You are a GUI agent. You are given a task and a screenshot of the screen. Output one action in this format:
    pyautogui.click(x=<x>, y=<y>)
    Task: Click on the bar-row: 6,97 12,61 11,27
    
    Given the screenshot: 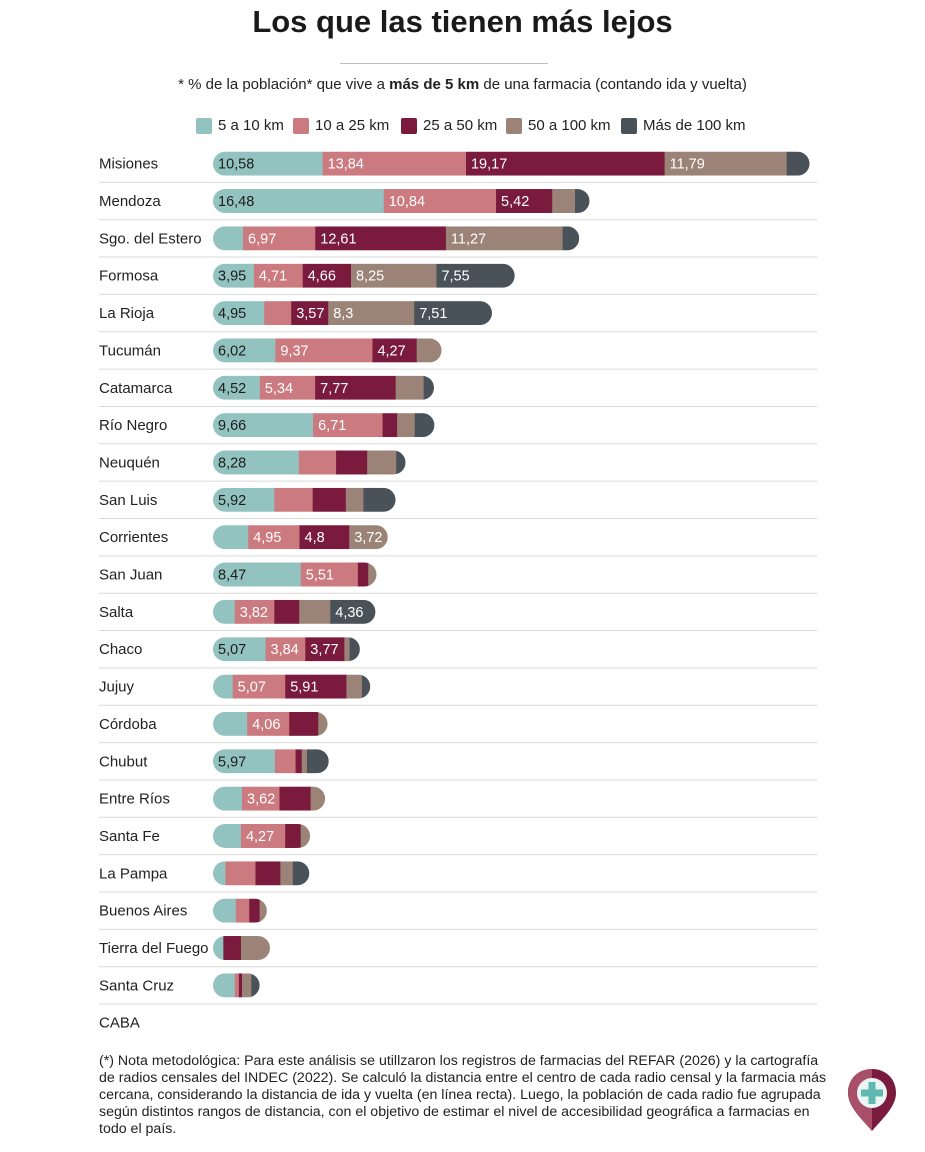 What is the action you would take?
    pyautogui.click(x=396, y=238)
    